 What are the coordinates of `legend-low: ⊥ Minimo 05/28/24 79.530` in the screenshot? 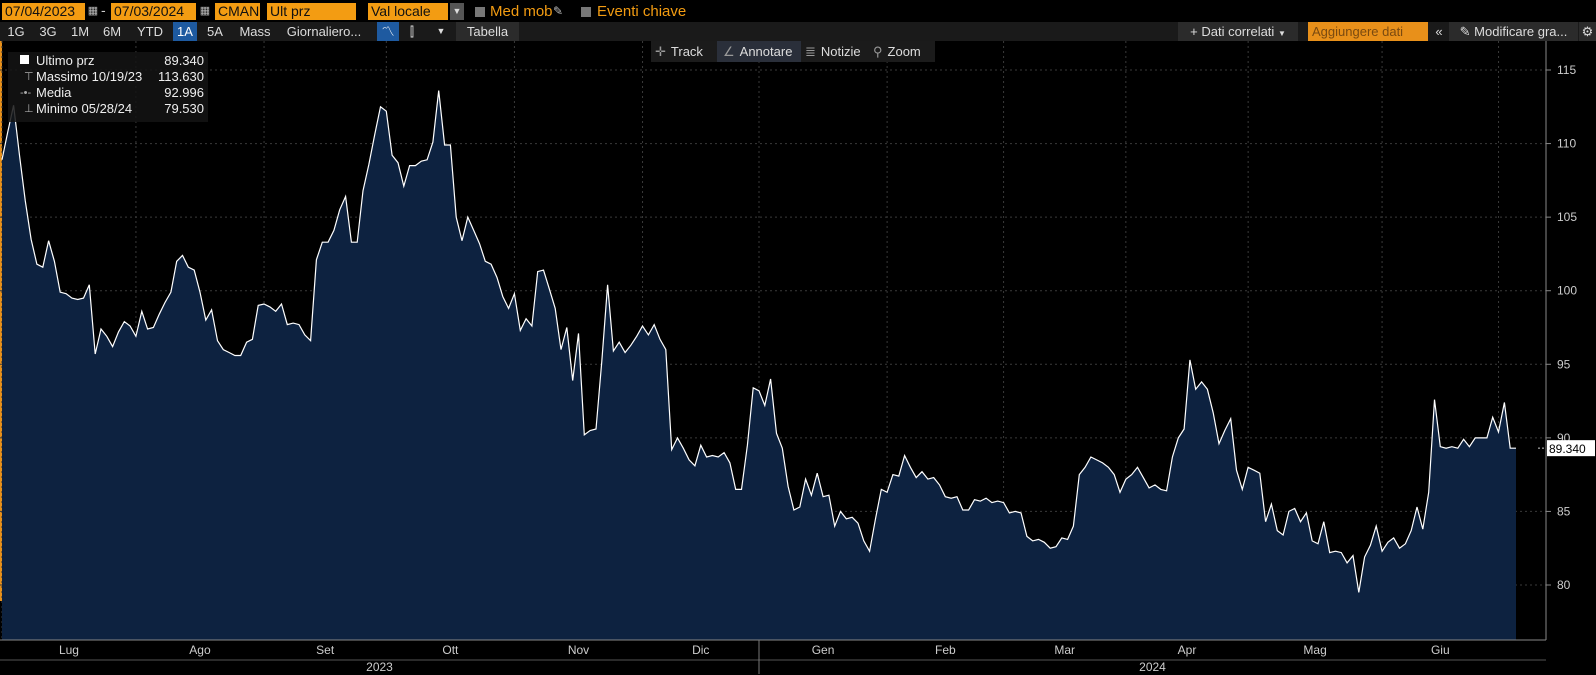 It's located at (108, 109).